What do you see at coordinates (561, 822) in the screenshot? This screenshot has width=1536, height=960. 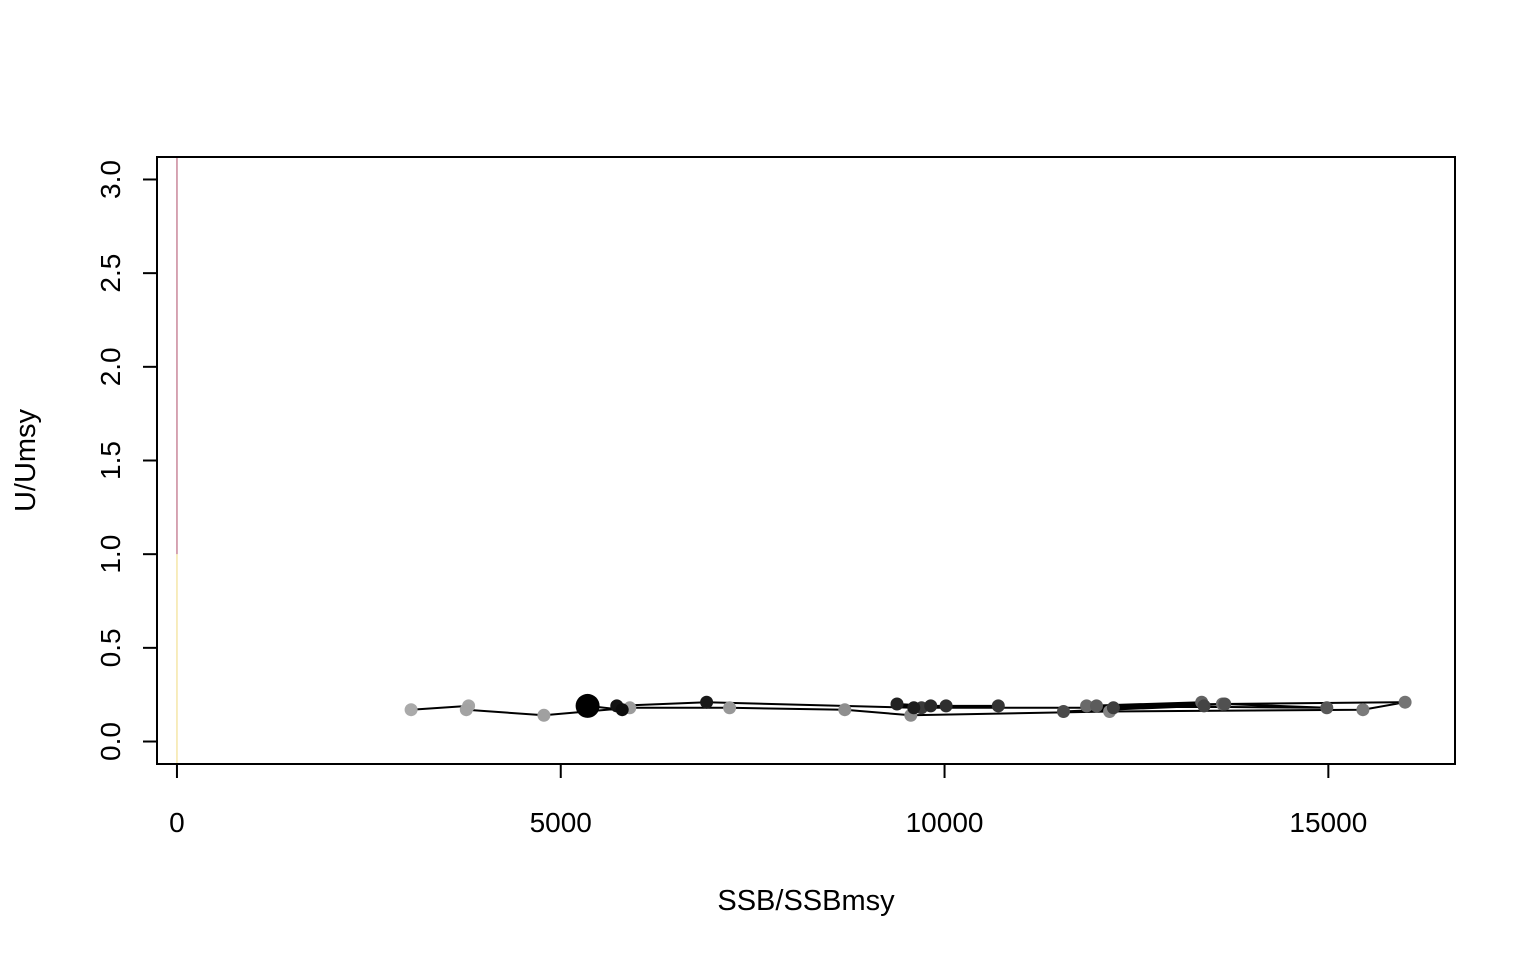 I see `x-tick-label: 5000` at bounding box center [561, 822].